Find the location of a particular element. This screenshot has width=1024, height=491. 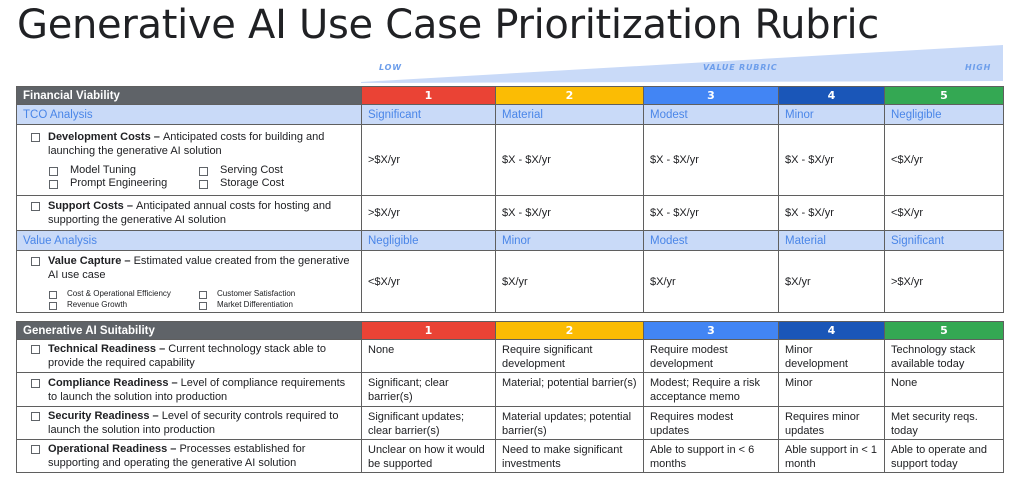

option-label: Serving Cost is located at coordinates (251, 170).